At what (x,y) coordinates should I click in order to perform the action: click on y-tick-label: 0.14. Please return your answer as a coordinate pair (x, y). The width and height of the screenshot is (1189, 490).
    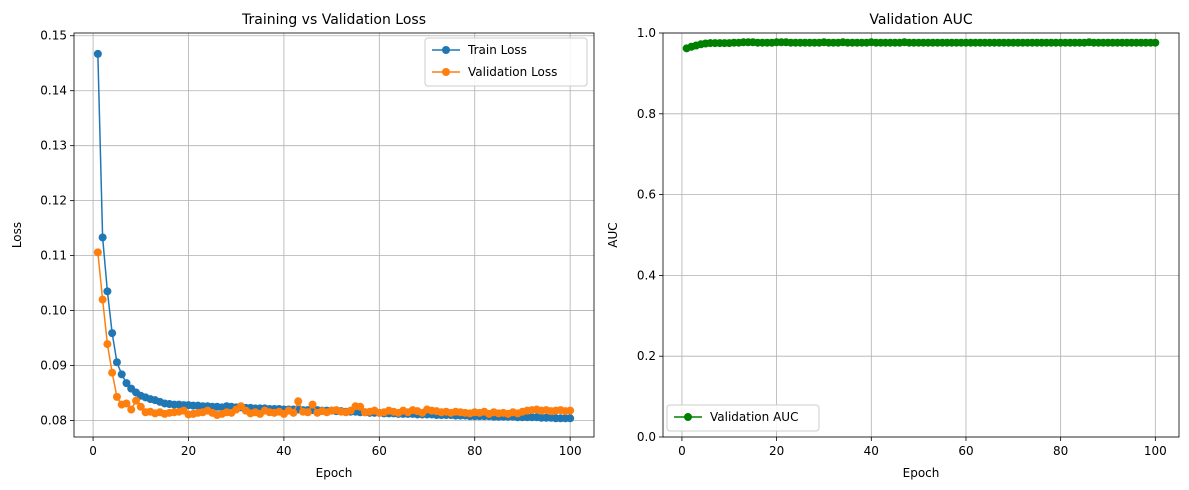
    Looking at the image, I should click on (53, 91).